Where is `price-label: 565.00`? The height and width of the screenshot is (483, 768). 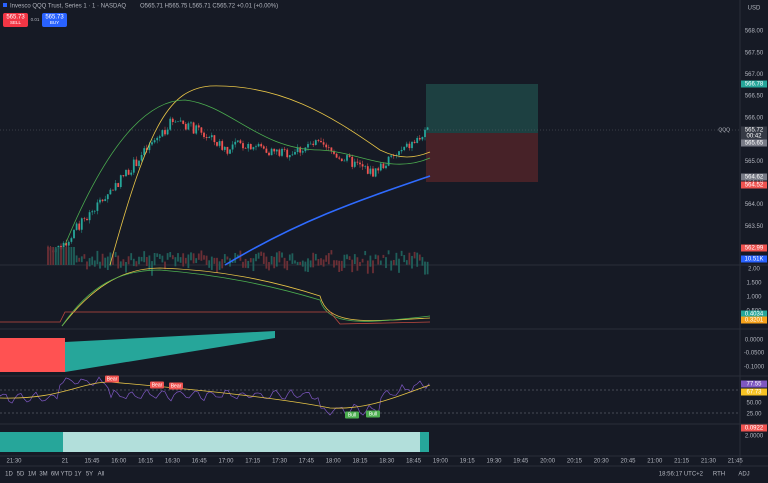
price-label: 565.00 is located at coordinates (754, 162).